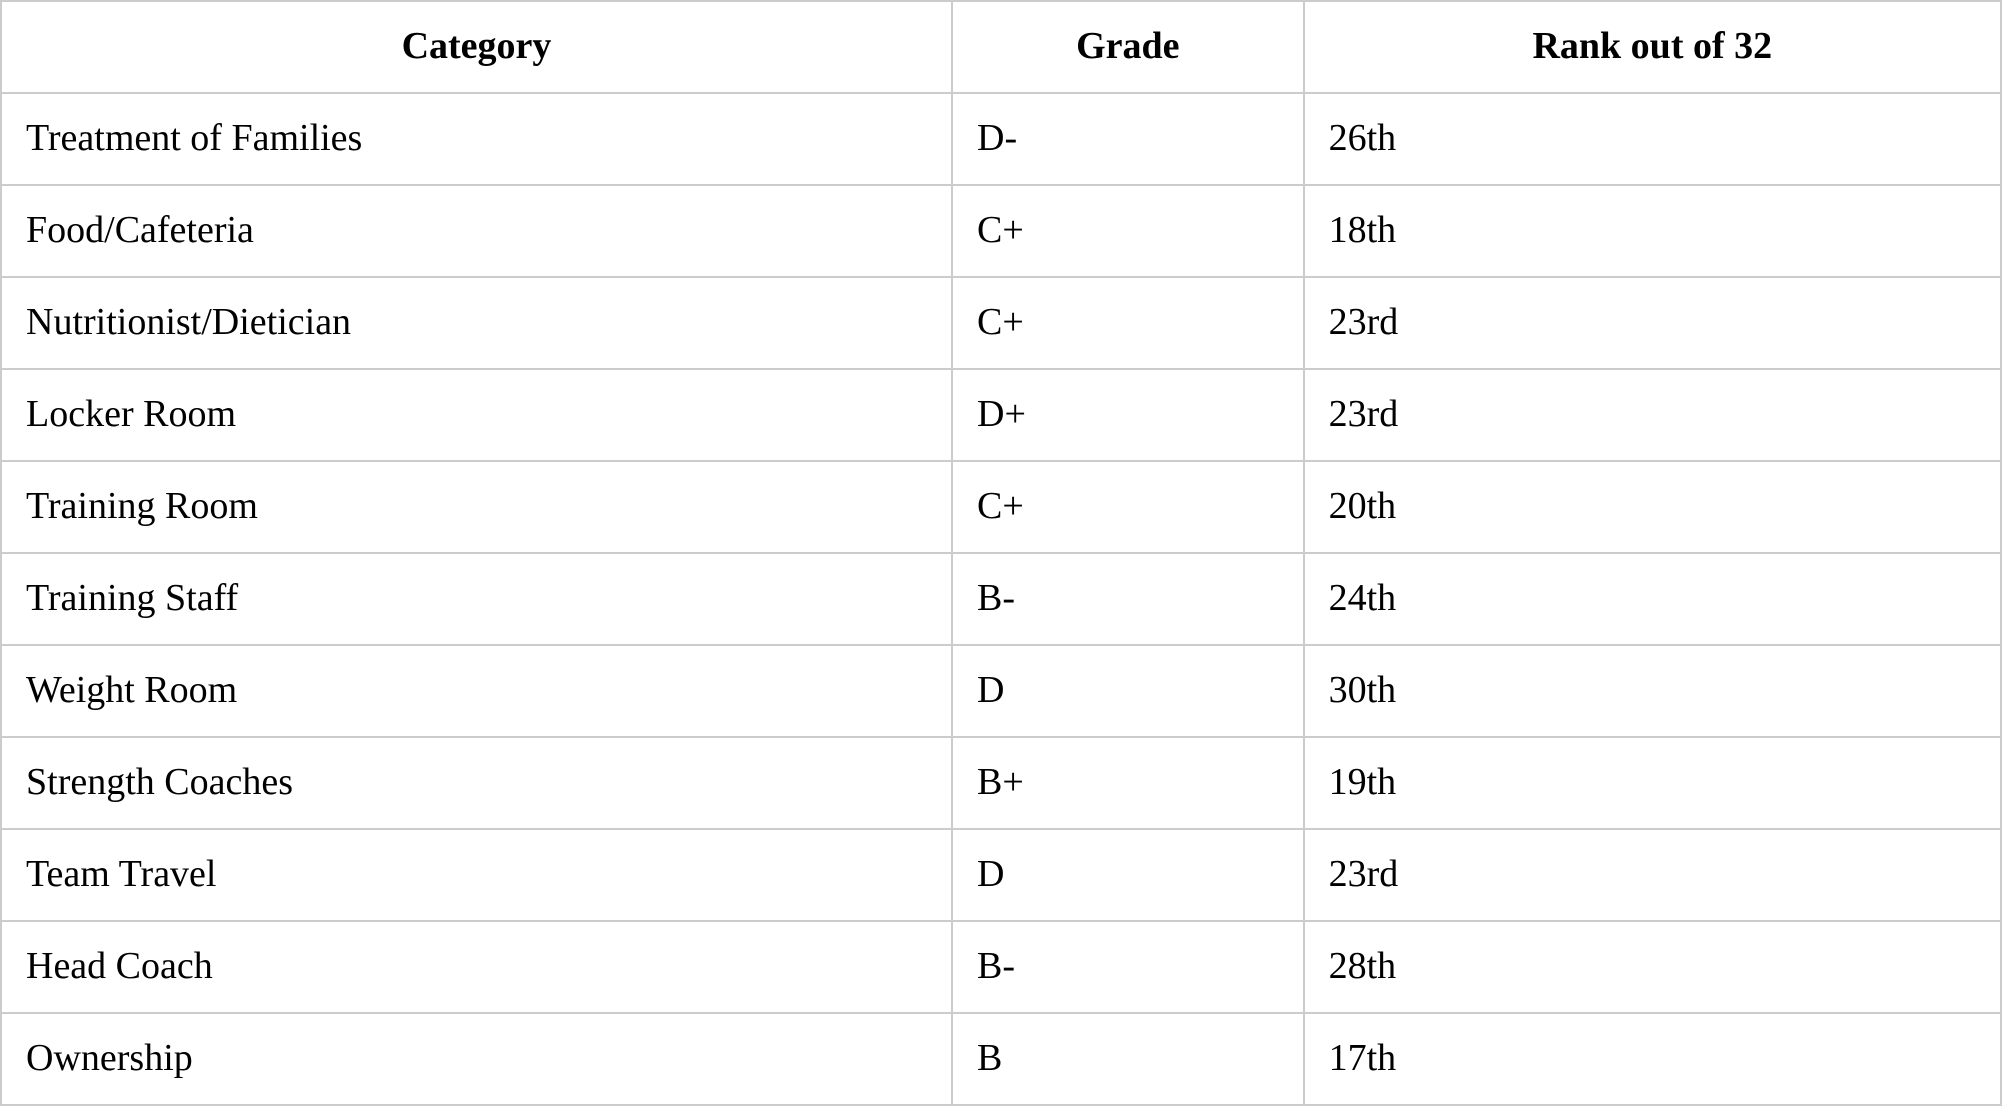 This screenshot has width=2002, height=1112. What do you see at coordinates (476, 967) in the screenshot?
I see `row-category-cell: Head Coach` at bounding box center [476, 967].